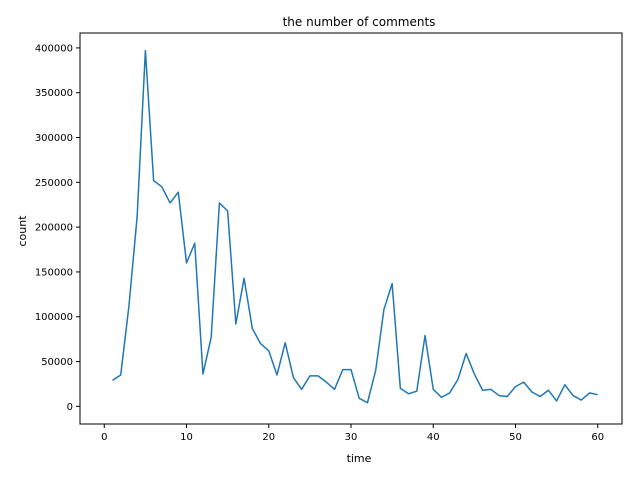  What do you see at coordinates (351, 437) in the screenshot?
I see `x-tick-label: 30` at bounding box center [351, 437].